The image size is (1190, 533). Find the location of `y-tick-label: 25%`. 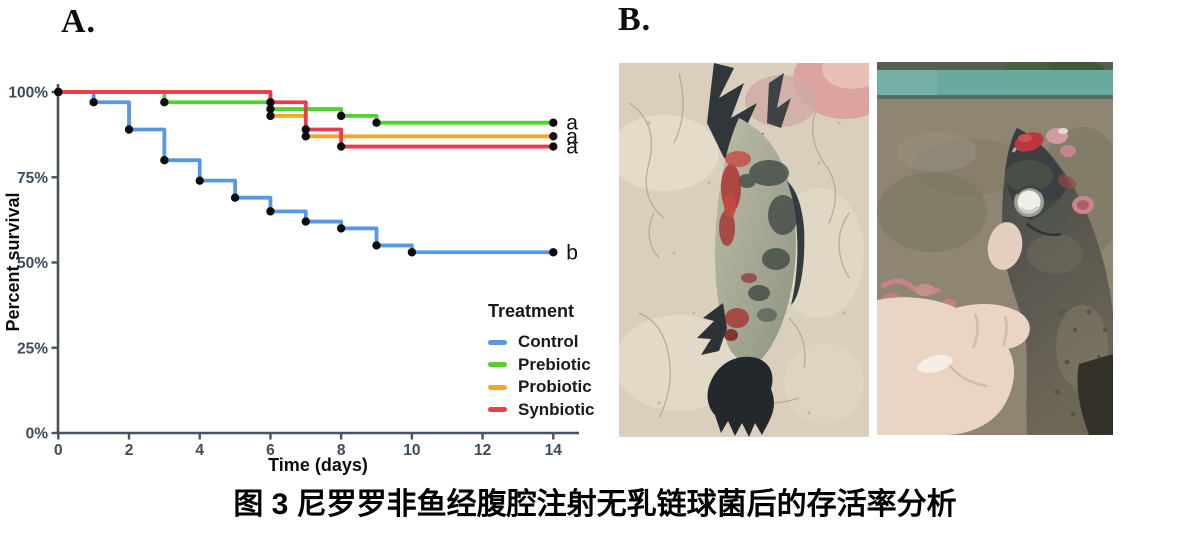

y-tick-label: 25% is located at coordinates (32, 348).